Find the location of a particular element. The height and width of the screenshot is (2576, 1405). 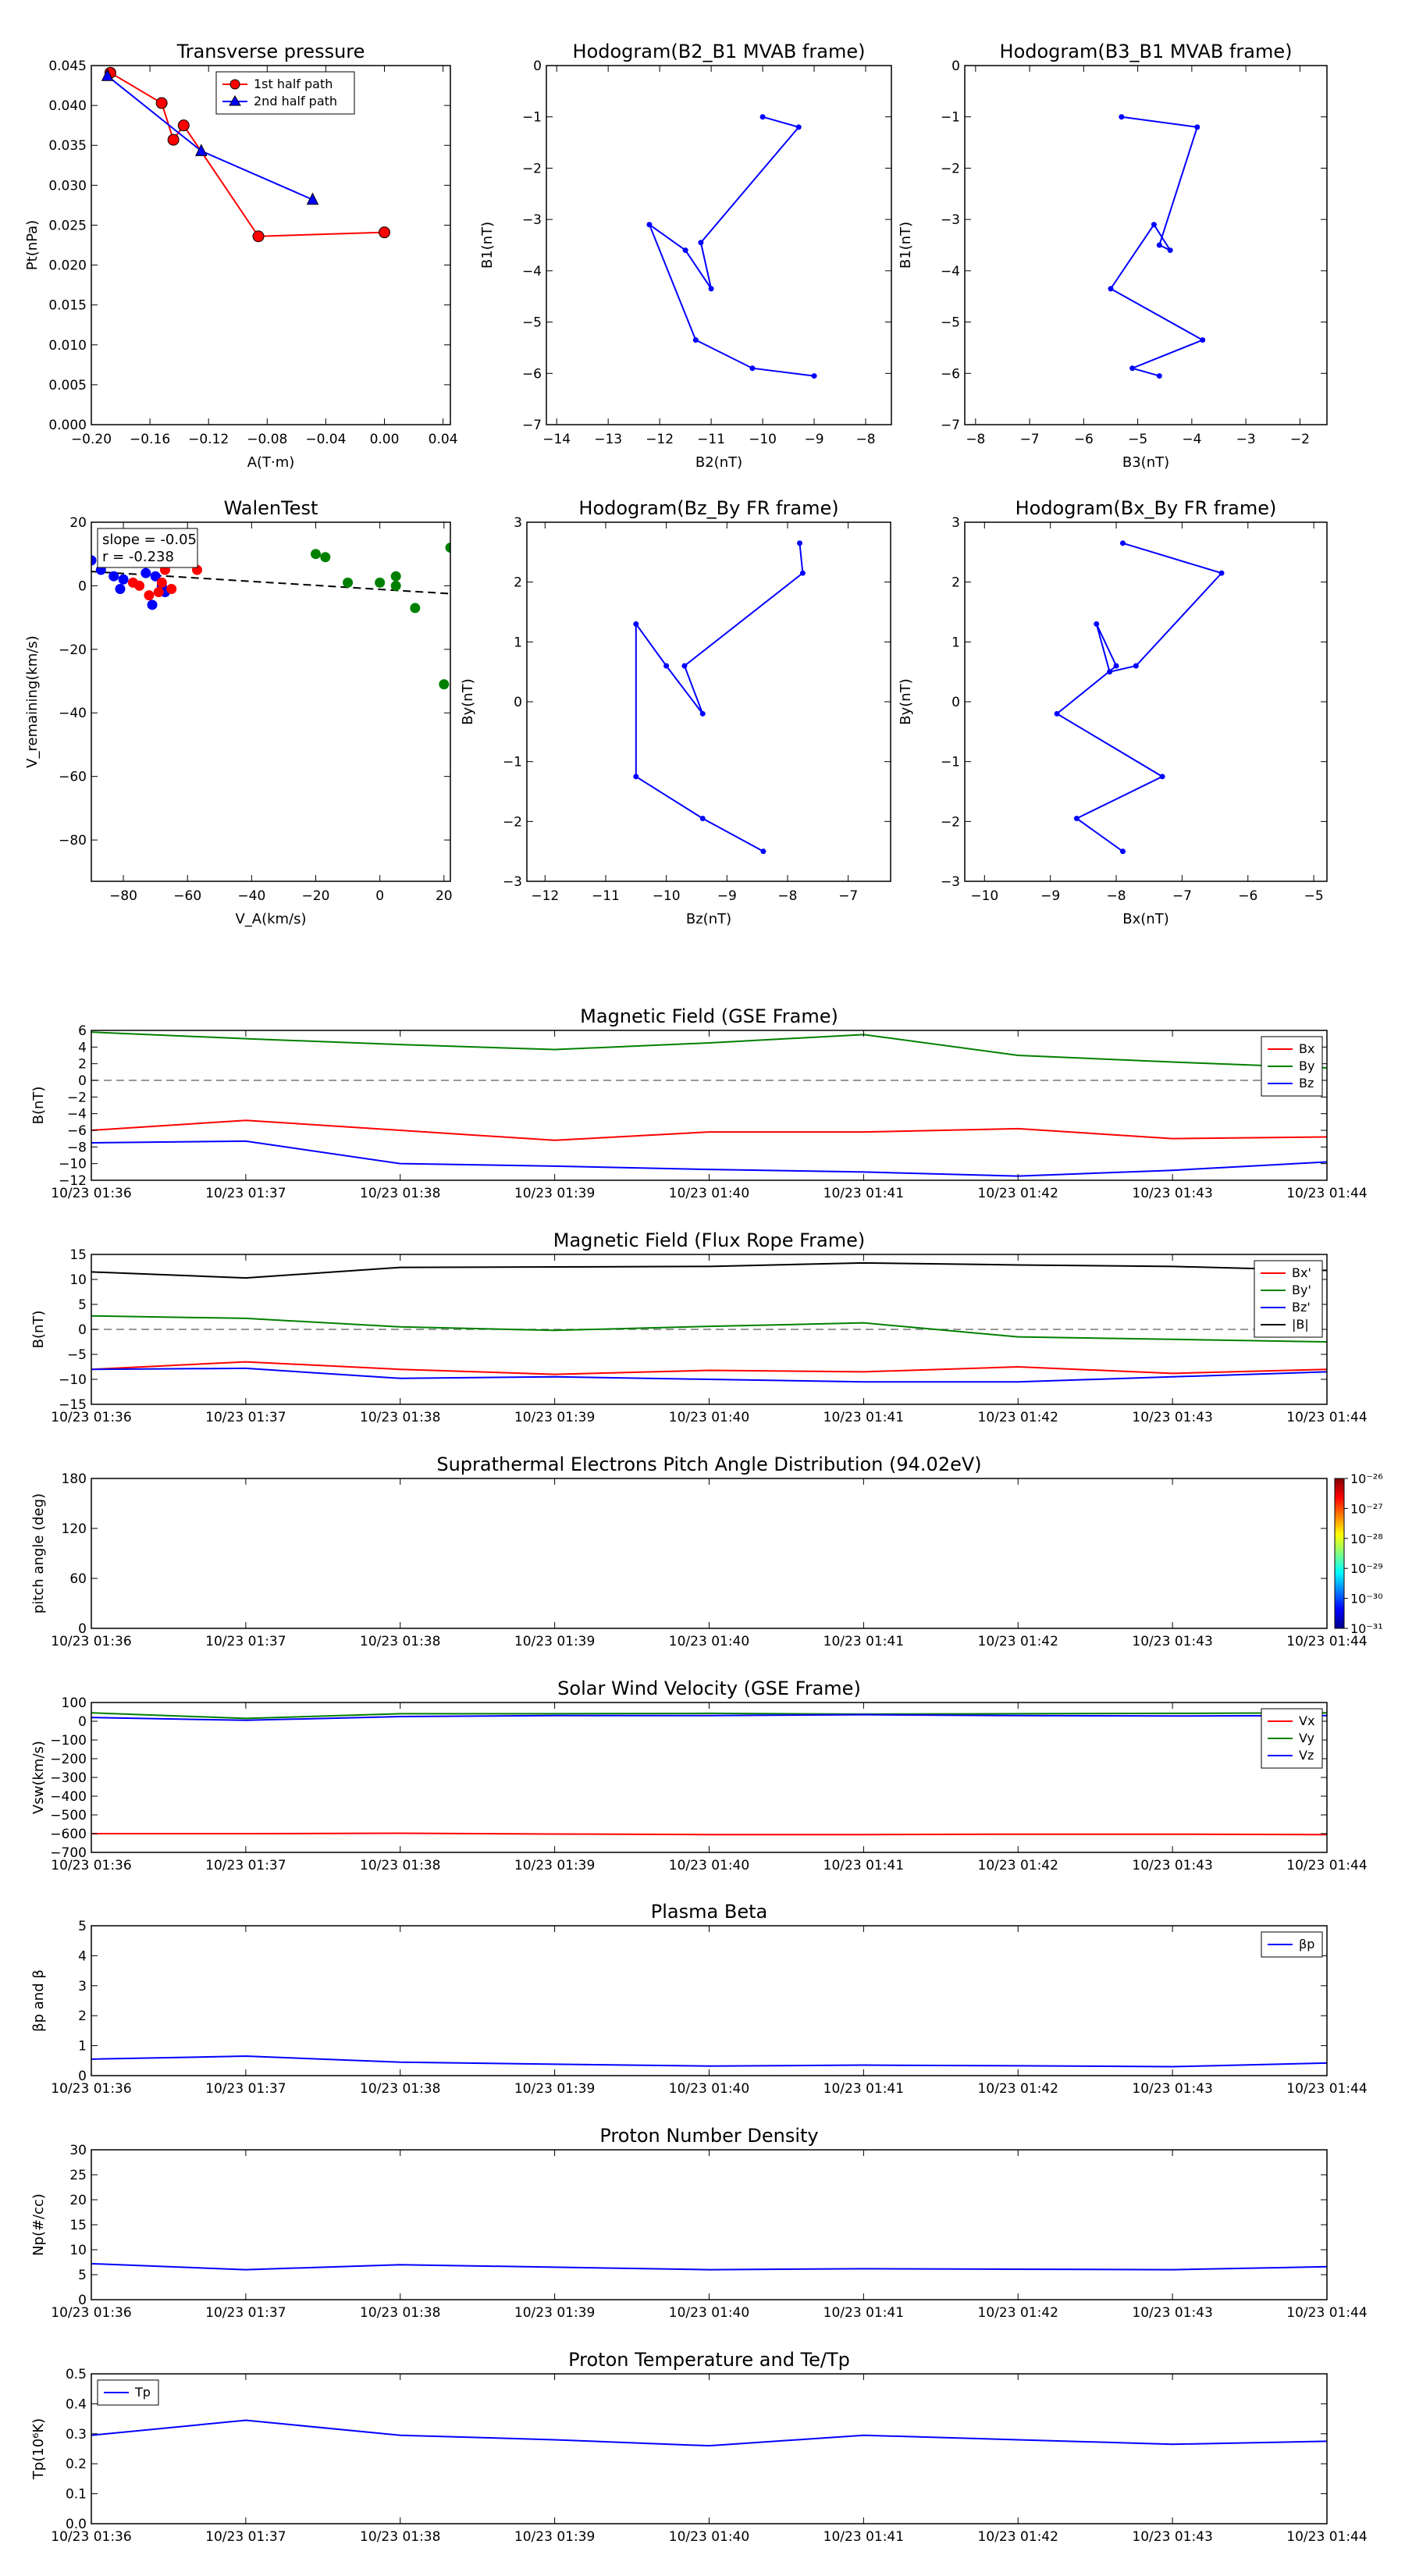

hodogram-bx-by-xtick-label: −9 is located at coordinates (1050, 896).